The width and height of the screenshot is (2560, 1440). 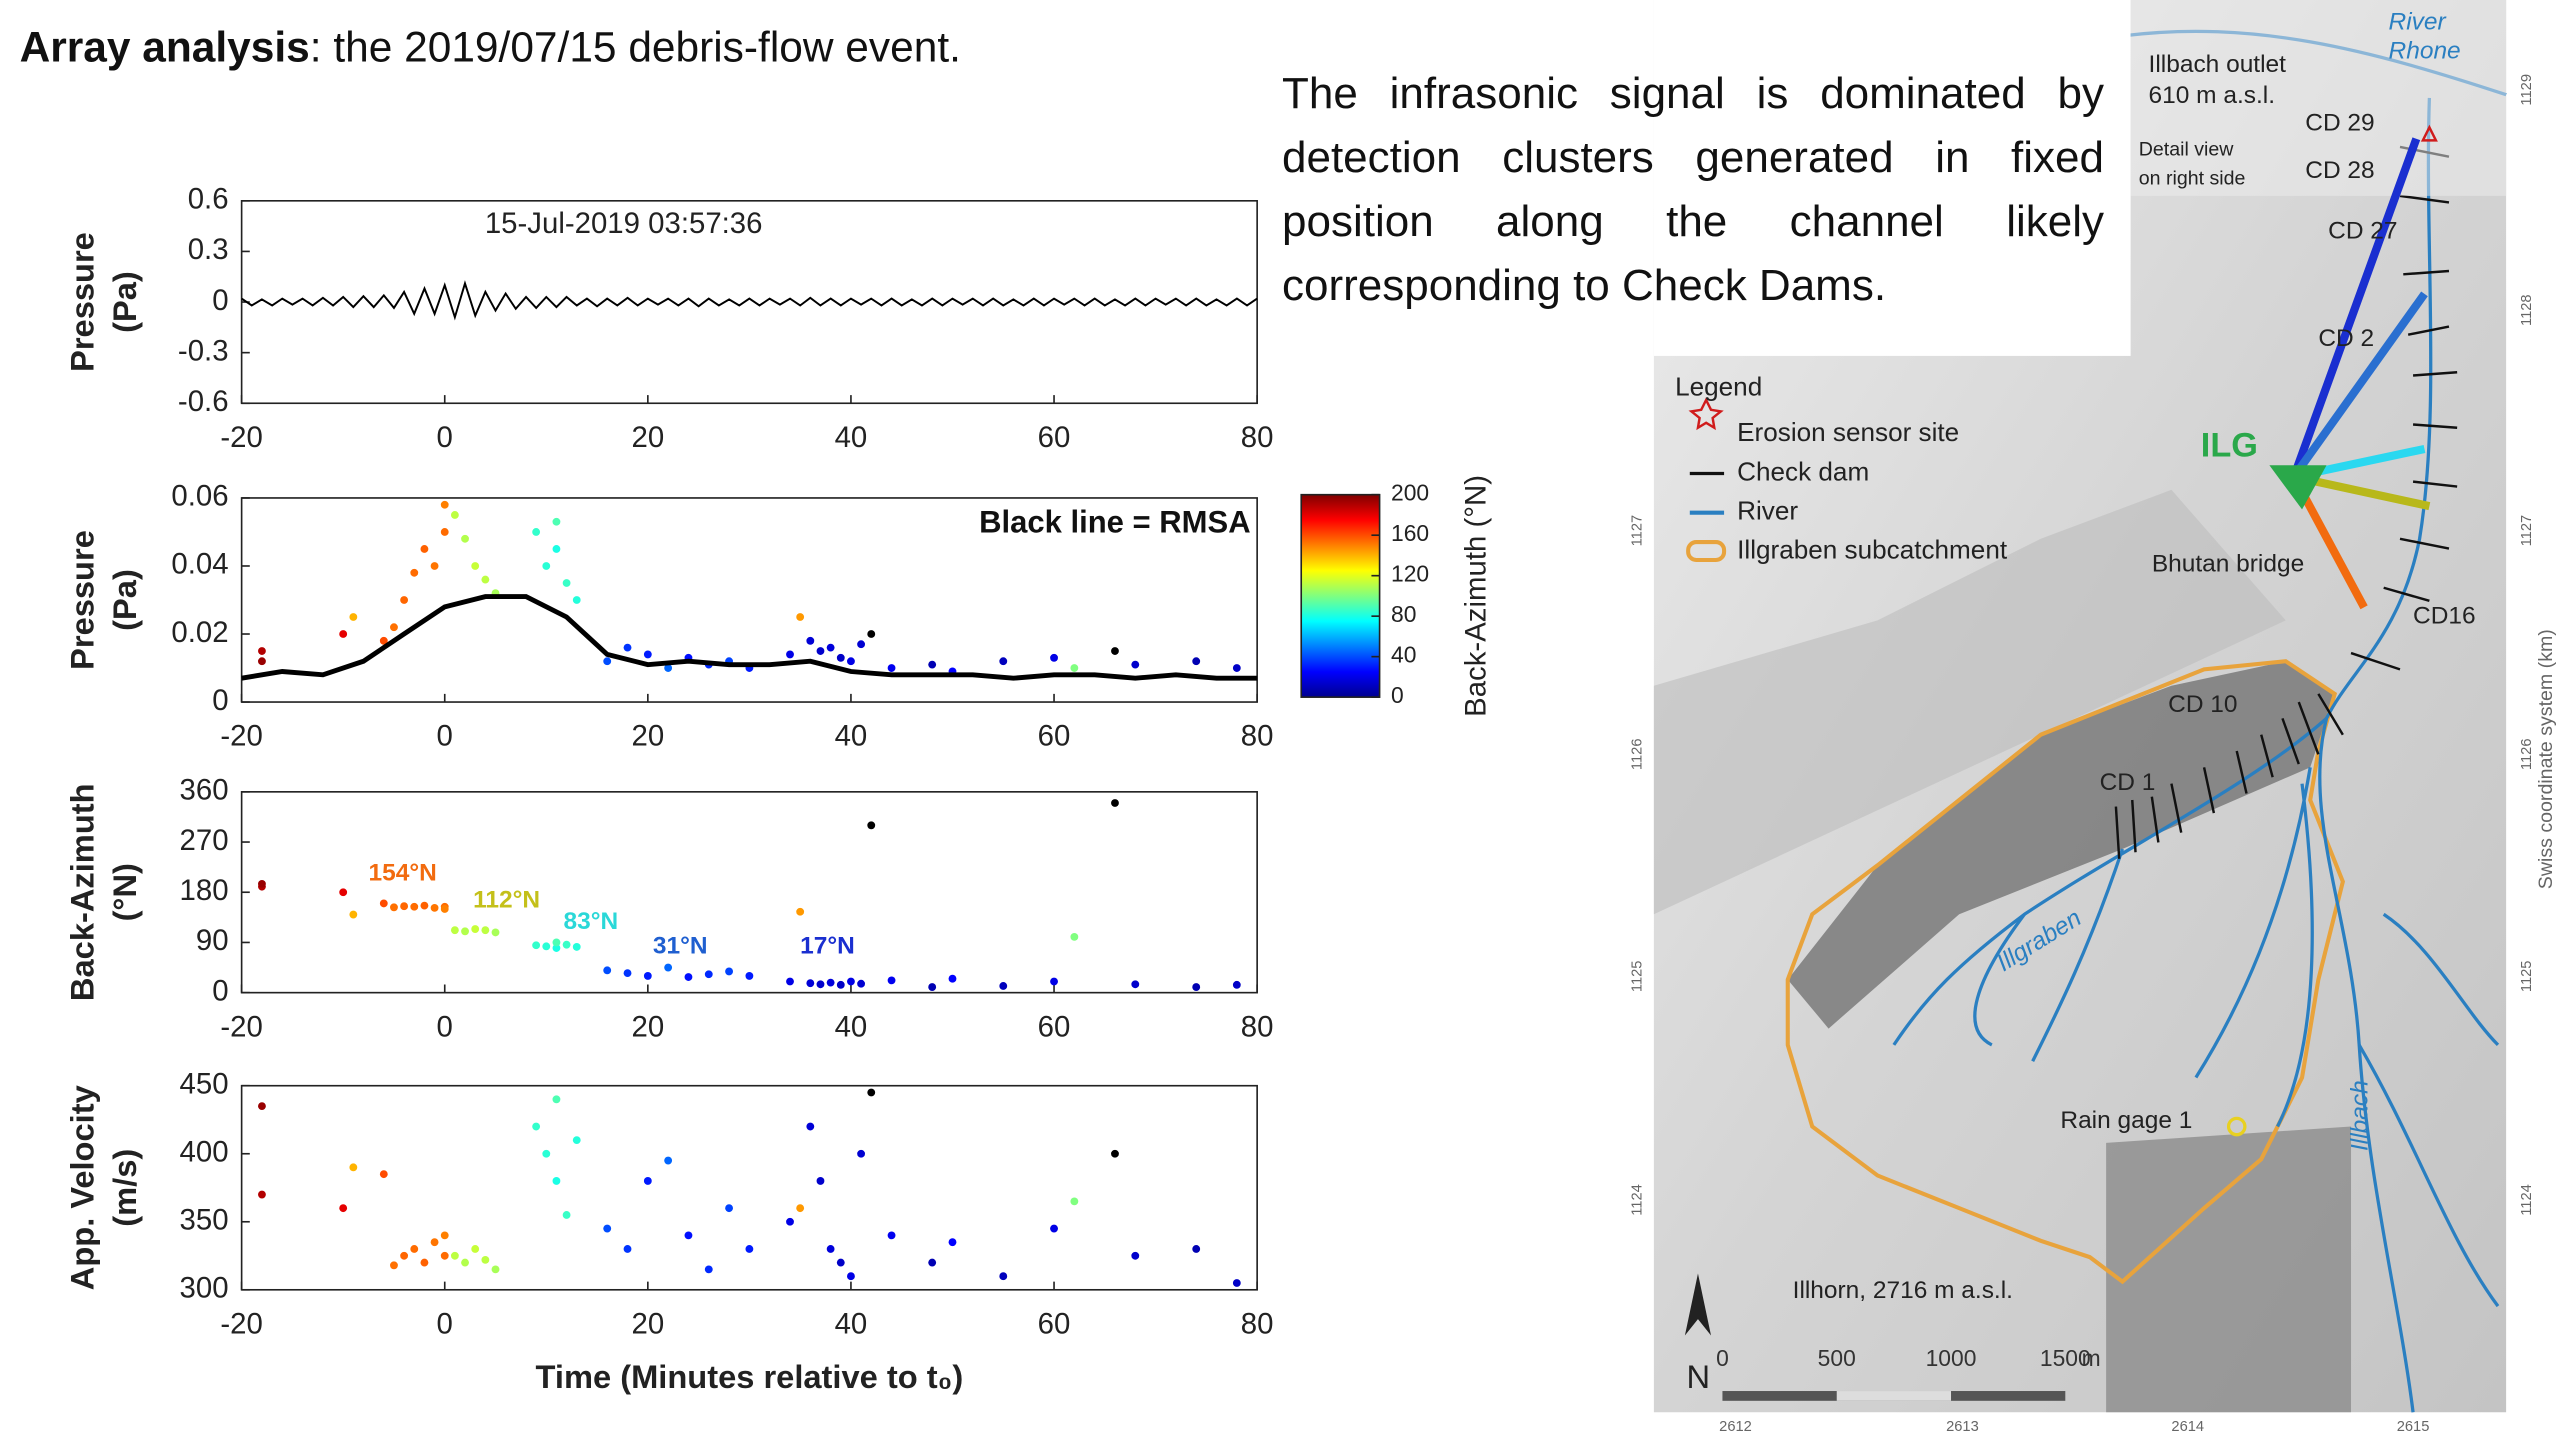 What do you see at coordinates (2429, 133) in the screenshot?
I see `erosion-sensor` at bounding box center [2429, 133].